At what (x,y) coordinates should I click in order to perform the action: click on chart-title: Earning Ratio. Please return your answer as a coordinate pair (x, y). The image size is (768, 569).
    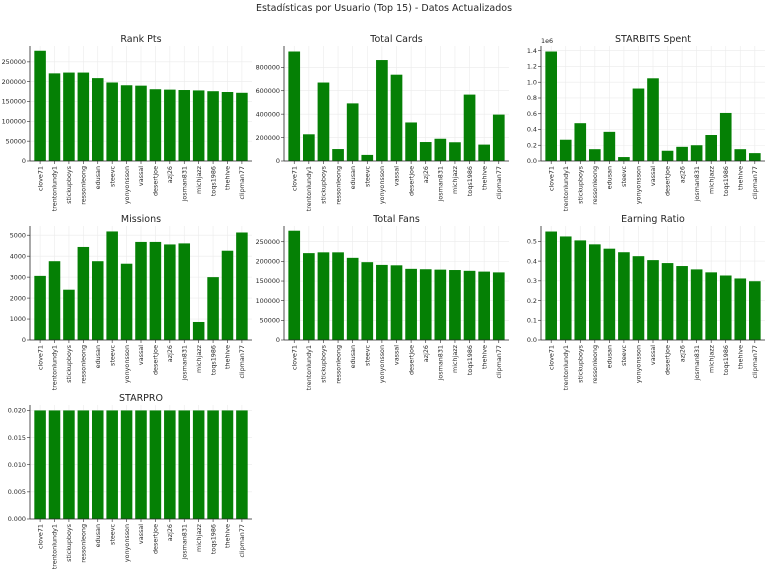
    Looking at the image, I should click on (653, 219).